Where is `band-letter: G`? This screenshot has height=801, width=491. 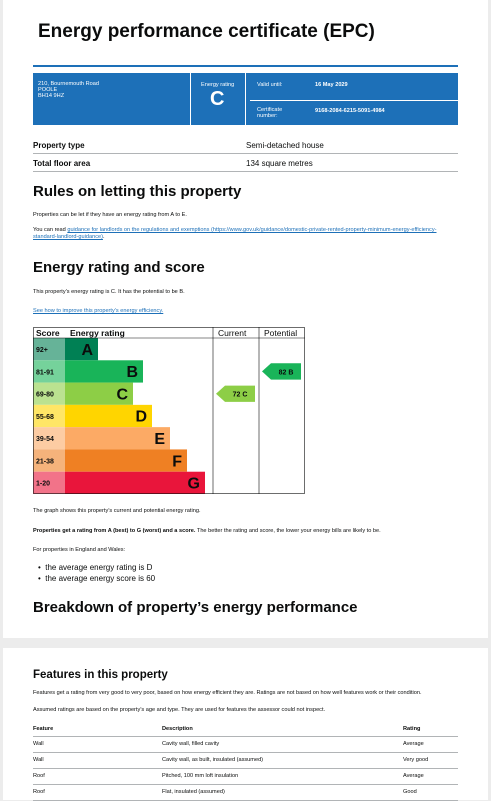 band-letter: G is located at coordinates (194, 484).